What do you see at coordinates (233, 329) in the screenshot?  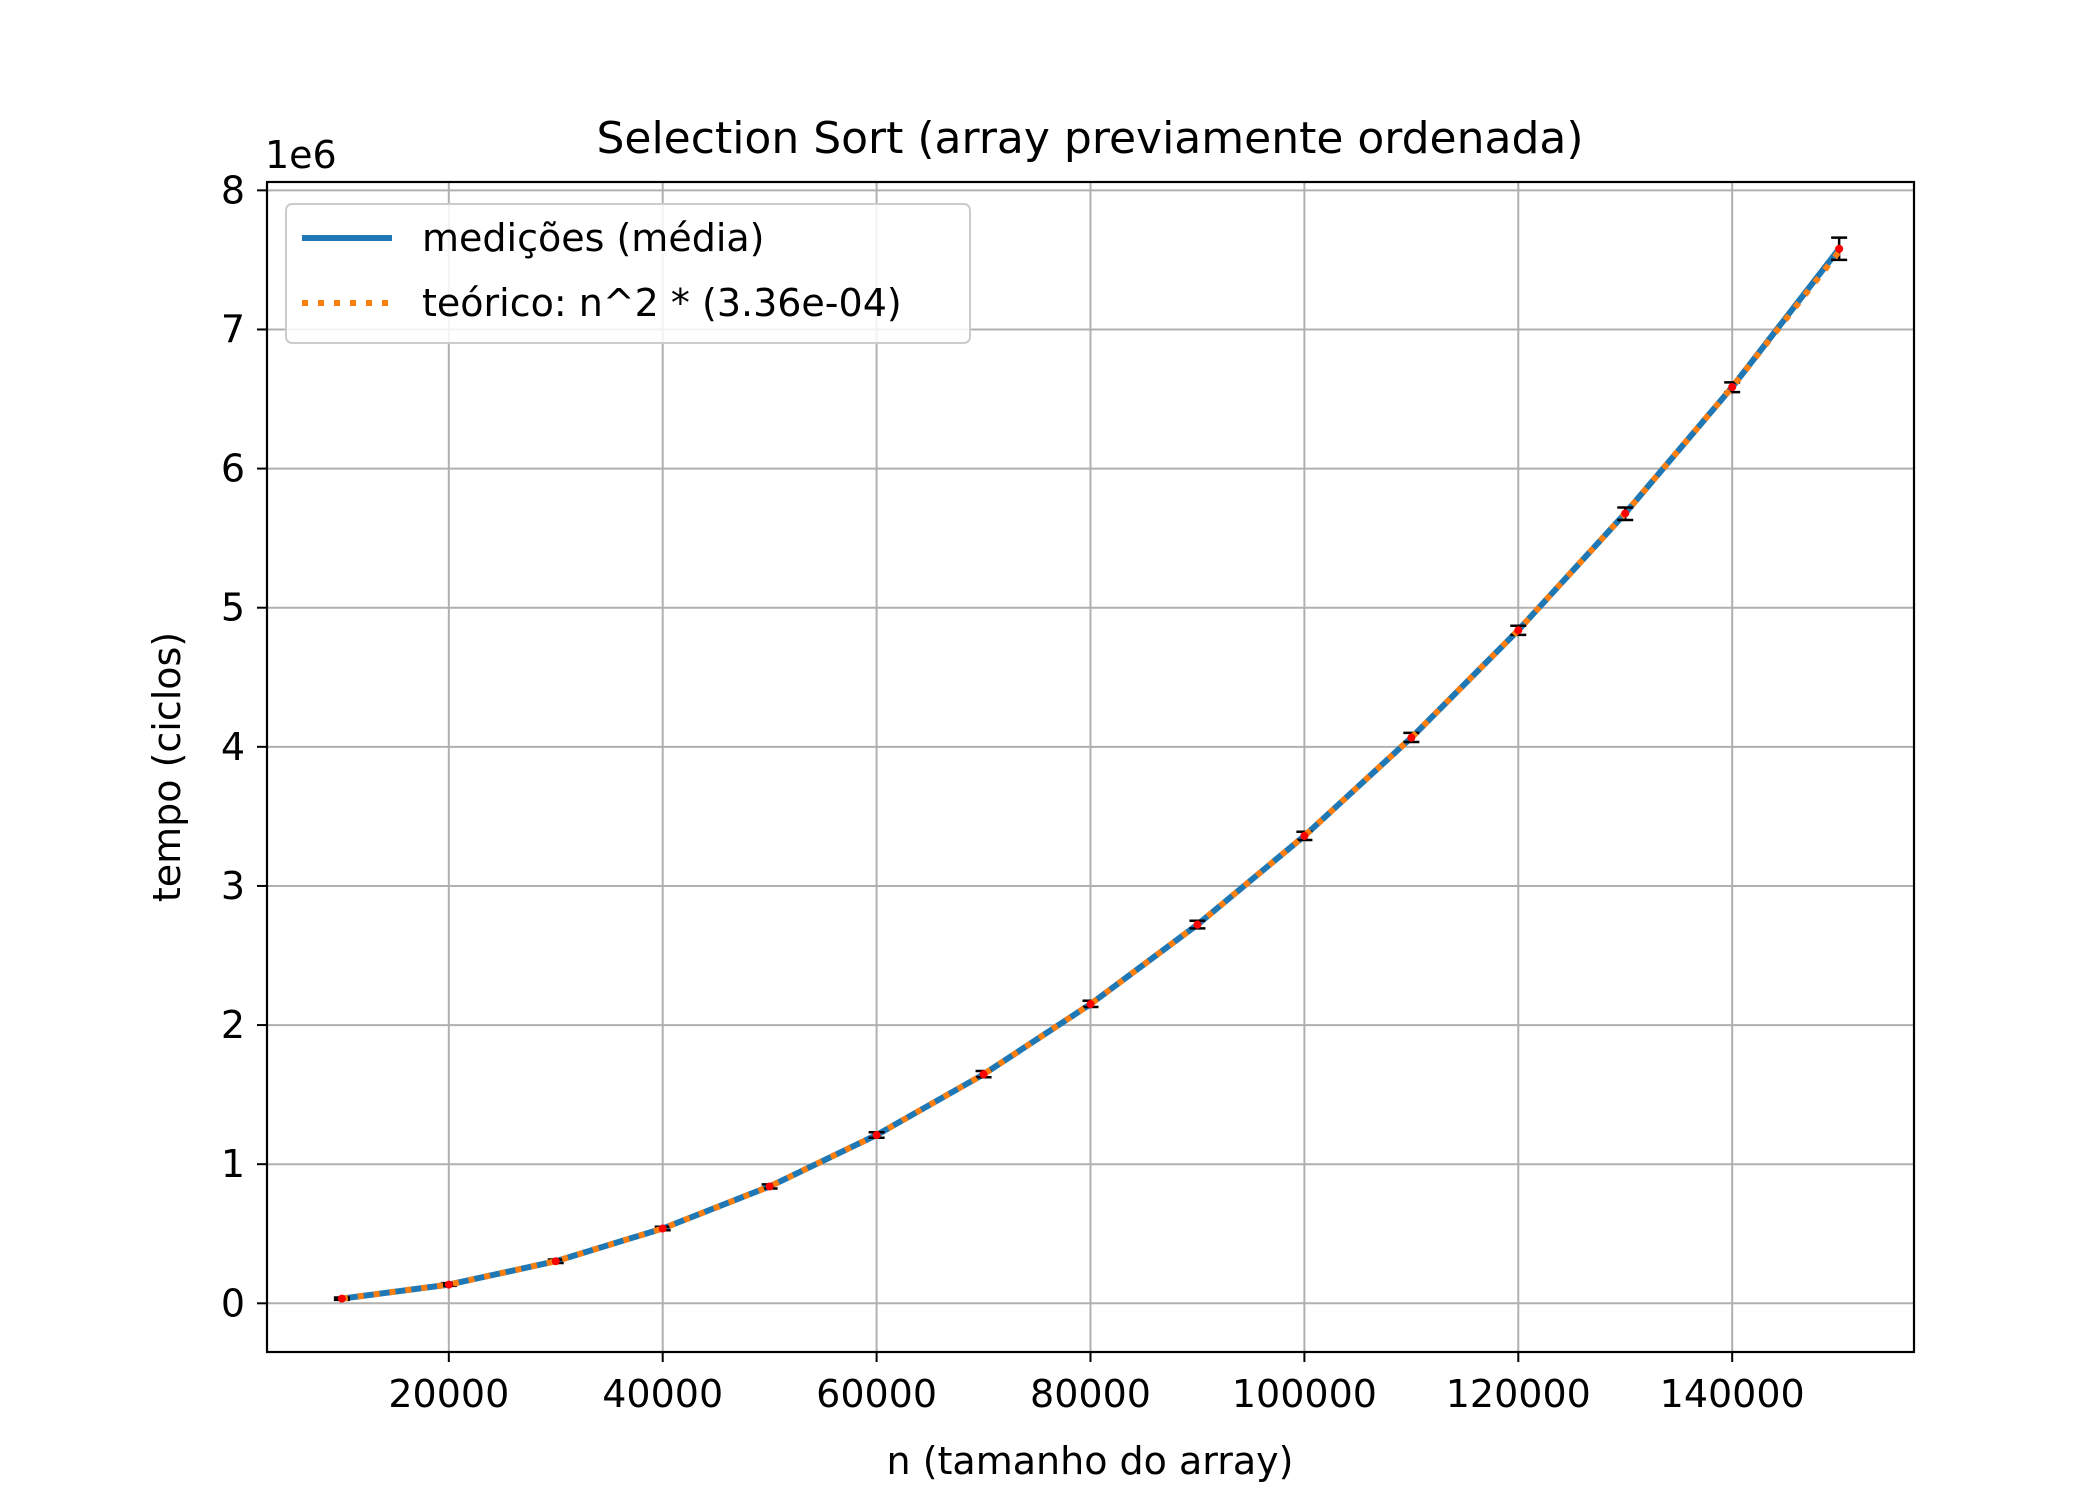 I see `y-tick-label: 7` at bounding box center [233, 329].